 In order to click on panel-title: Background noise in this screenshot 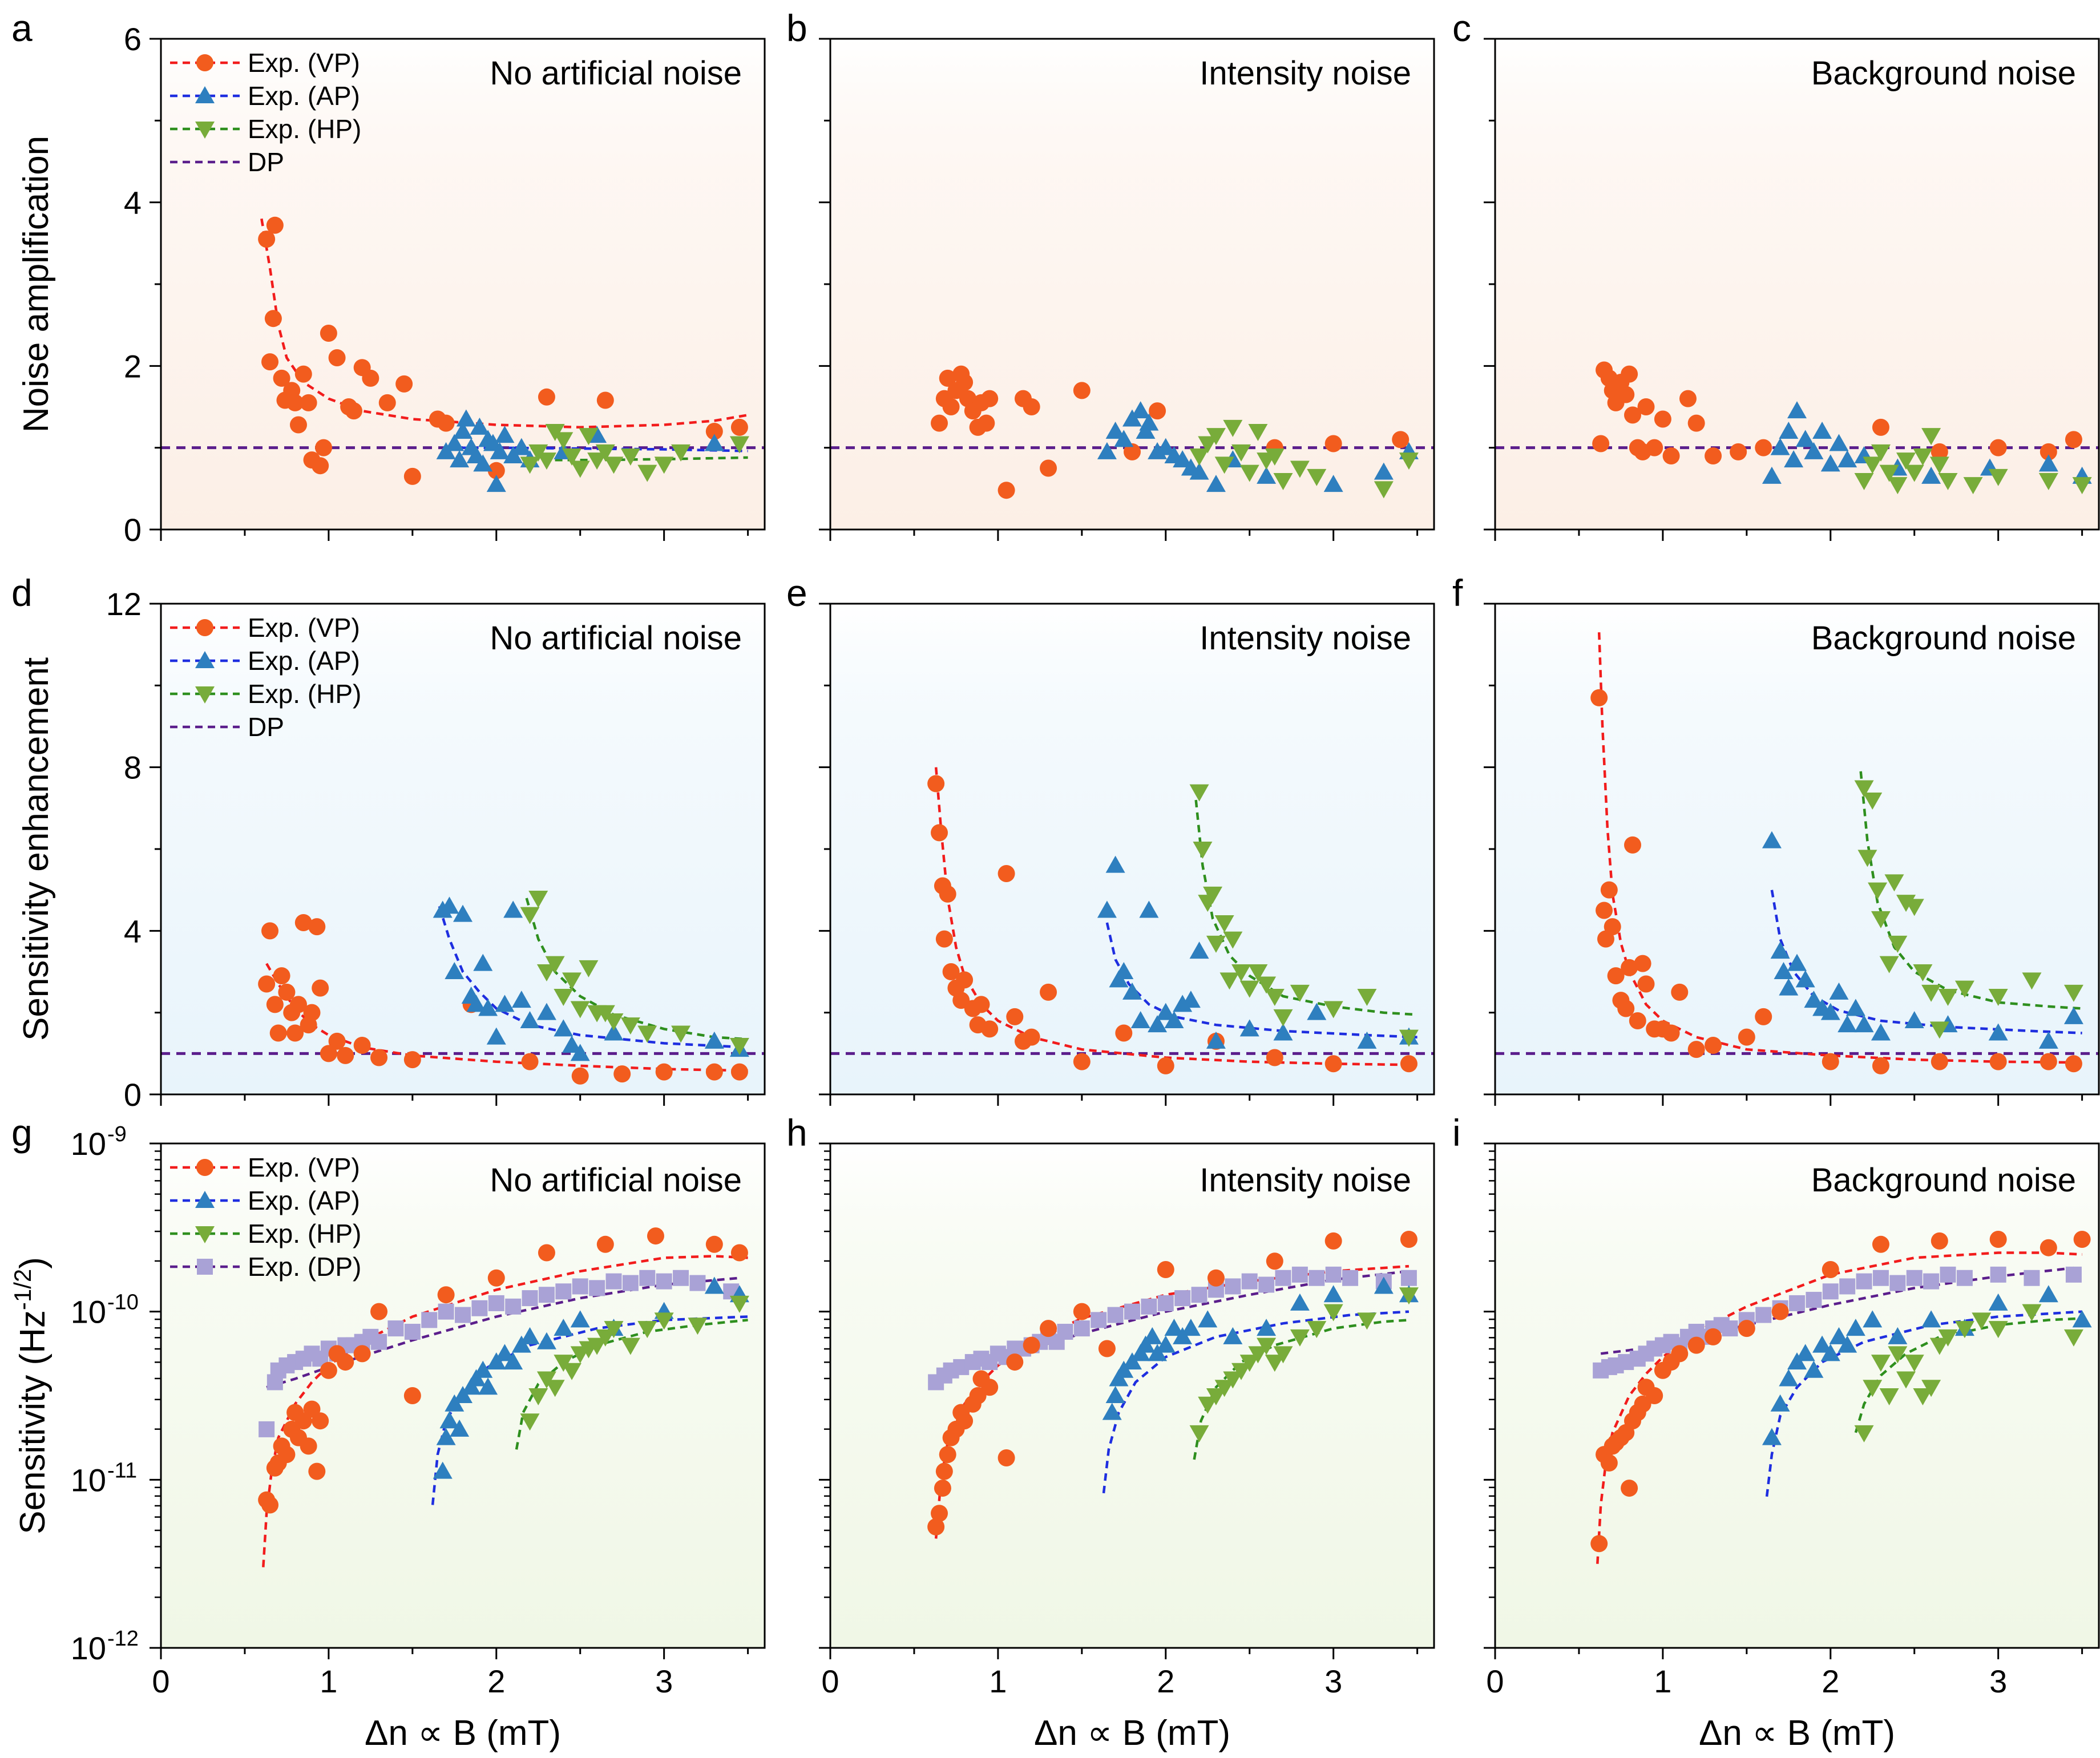, I will do `click(1943, 1181)`.